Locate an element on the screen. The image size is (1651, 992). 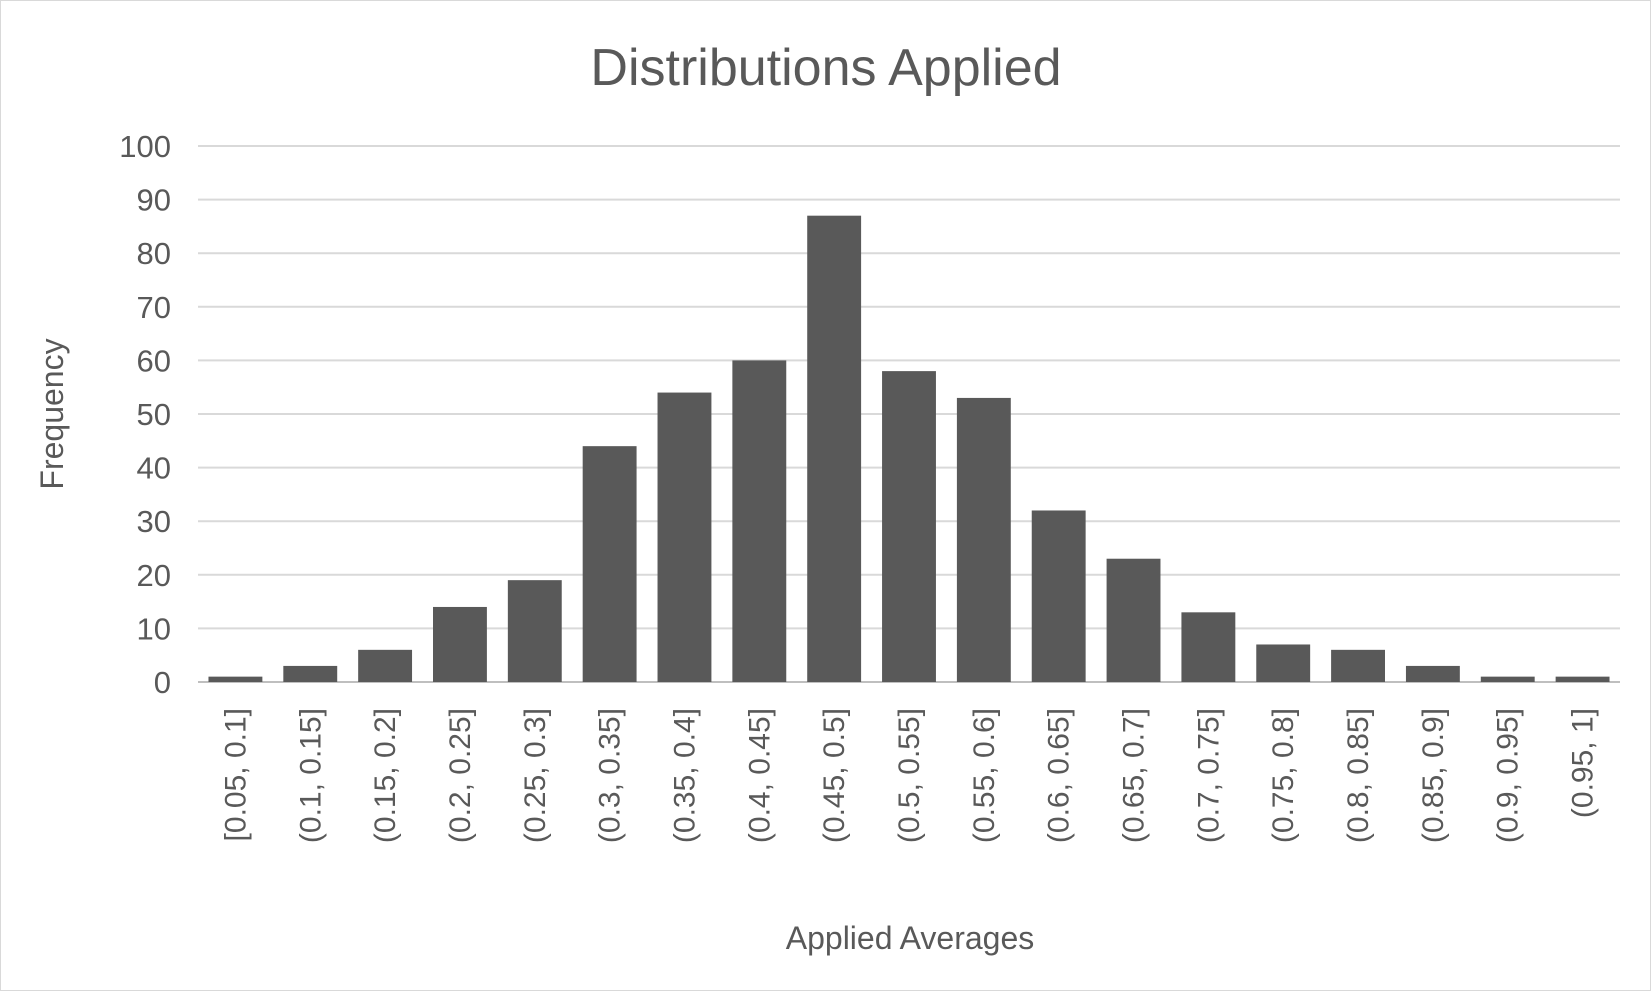
y-tick-label: 10 is located at coordinates (154, 628).